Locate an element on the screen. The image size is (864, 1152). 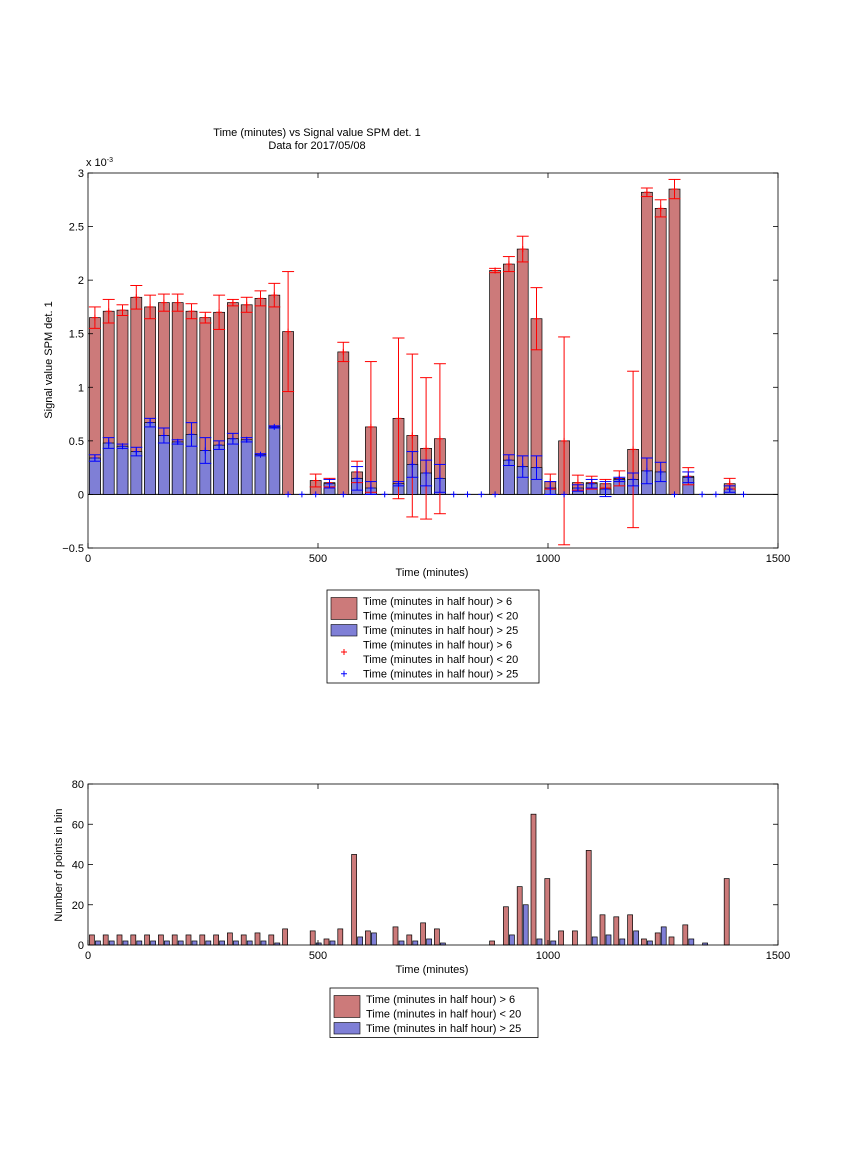
chart1-y-exponent-base: x 10 is located at coordinates (96, 163).